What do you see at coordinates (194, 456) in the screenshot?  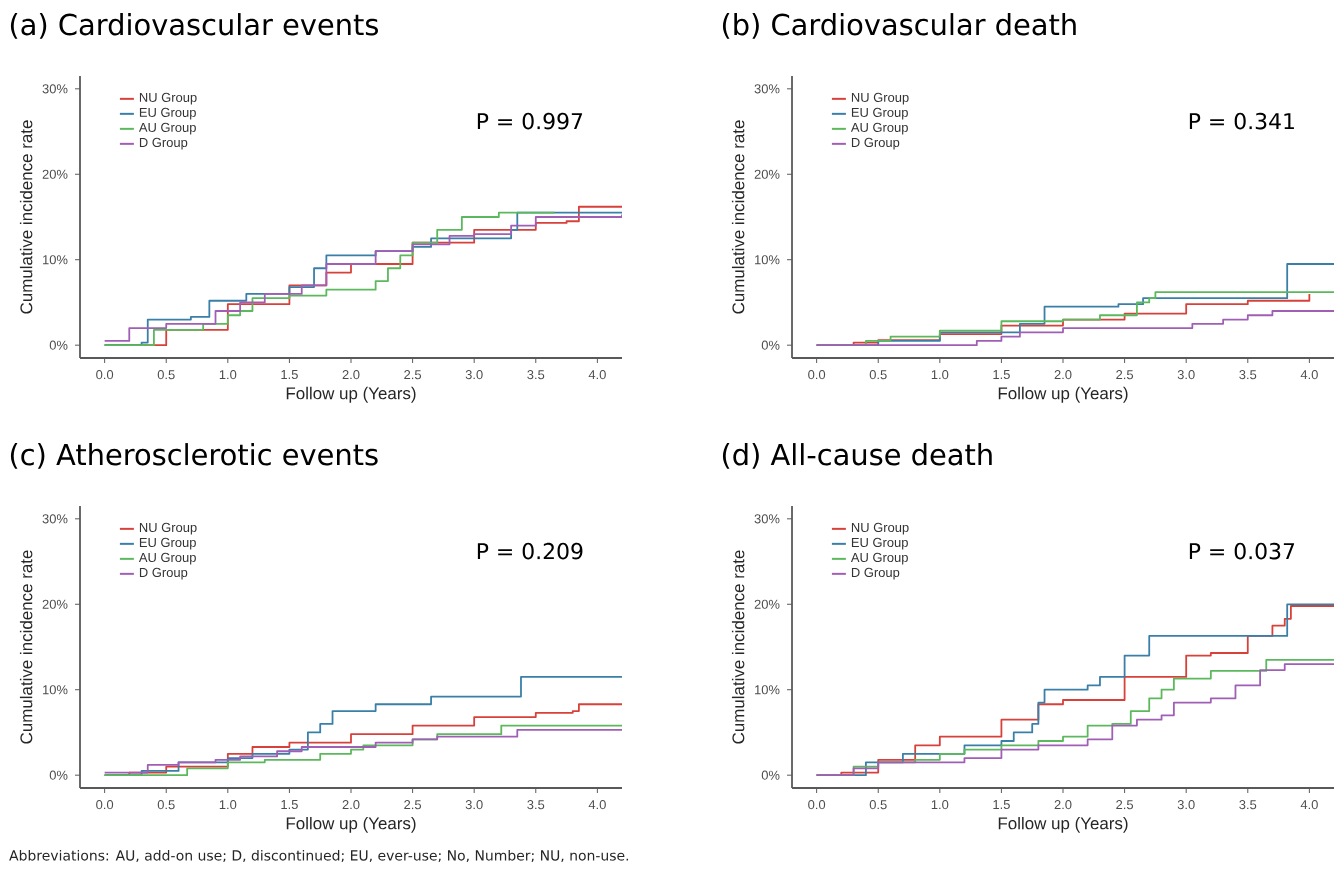 I see `chart-title: (c) Atherosclerotic events` at bounding box center [194, 456].